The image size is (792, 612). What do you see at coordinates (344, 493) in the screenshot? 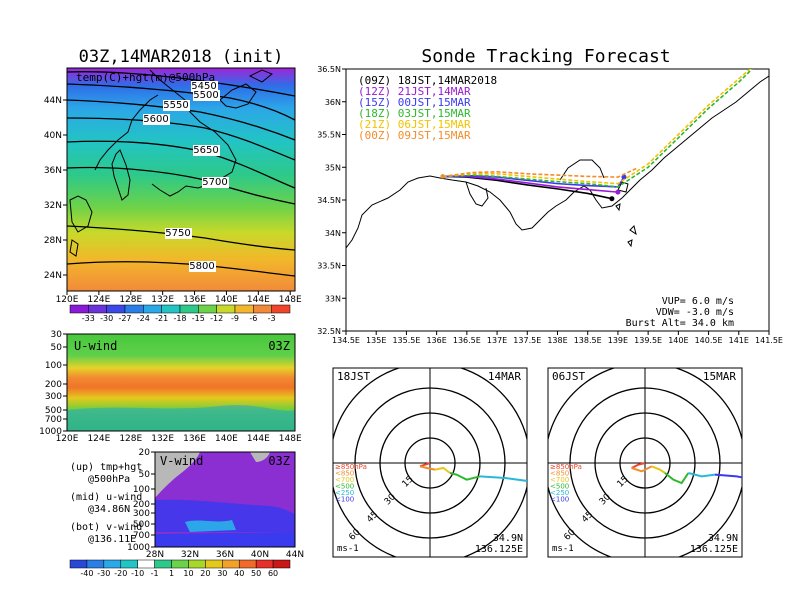
I see `polar-level-label: <250` at bounding box center [344, 493].